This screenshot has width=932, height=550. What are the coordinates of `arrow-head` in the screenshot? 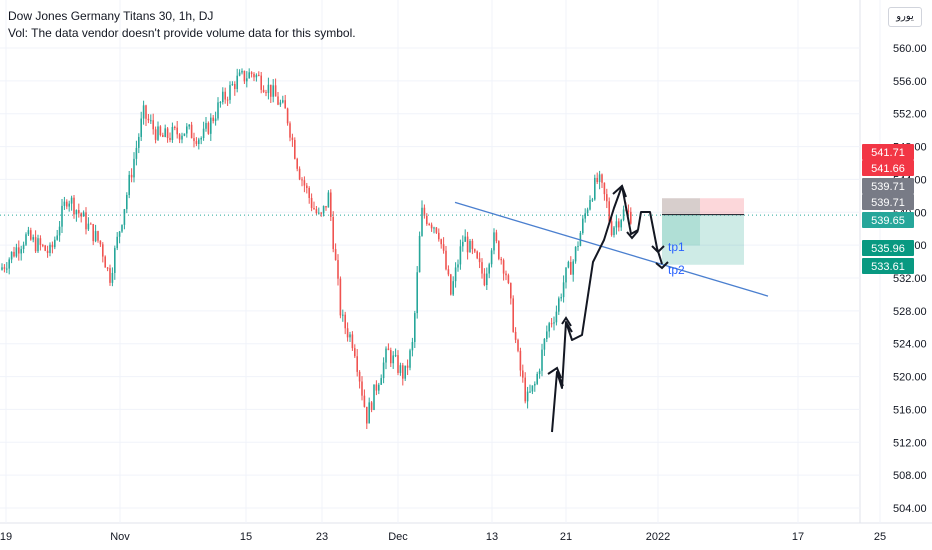 It's located at (554, 372).